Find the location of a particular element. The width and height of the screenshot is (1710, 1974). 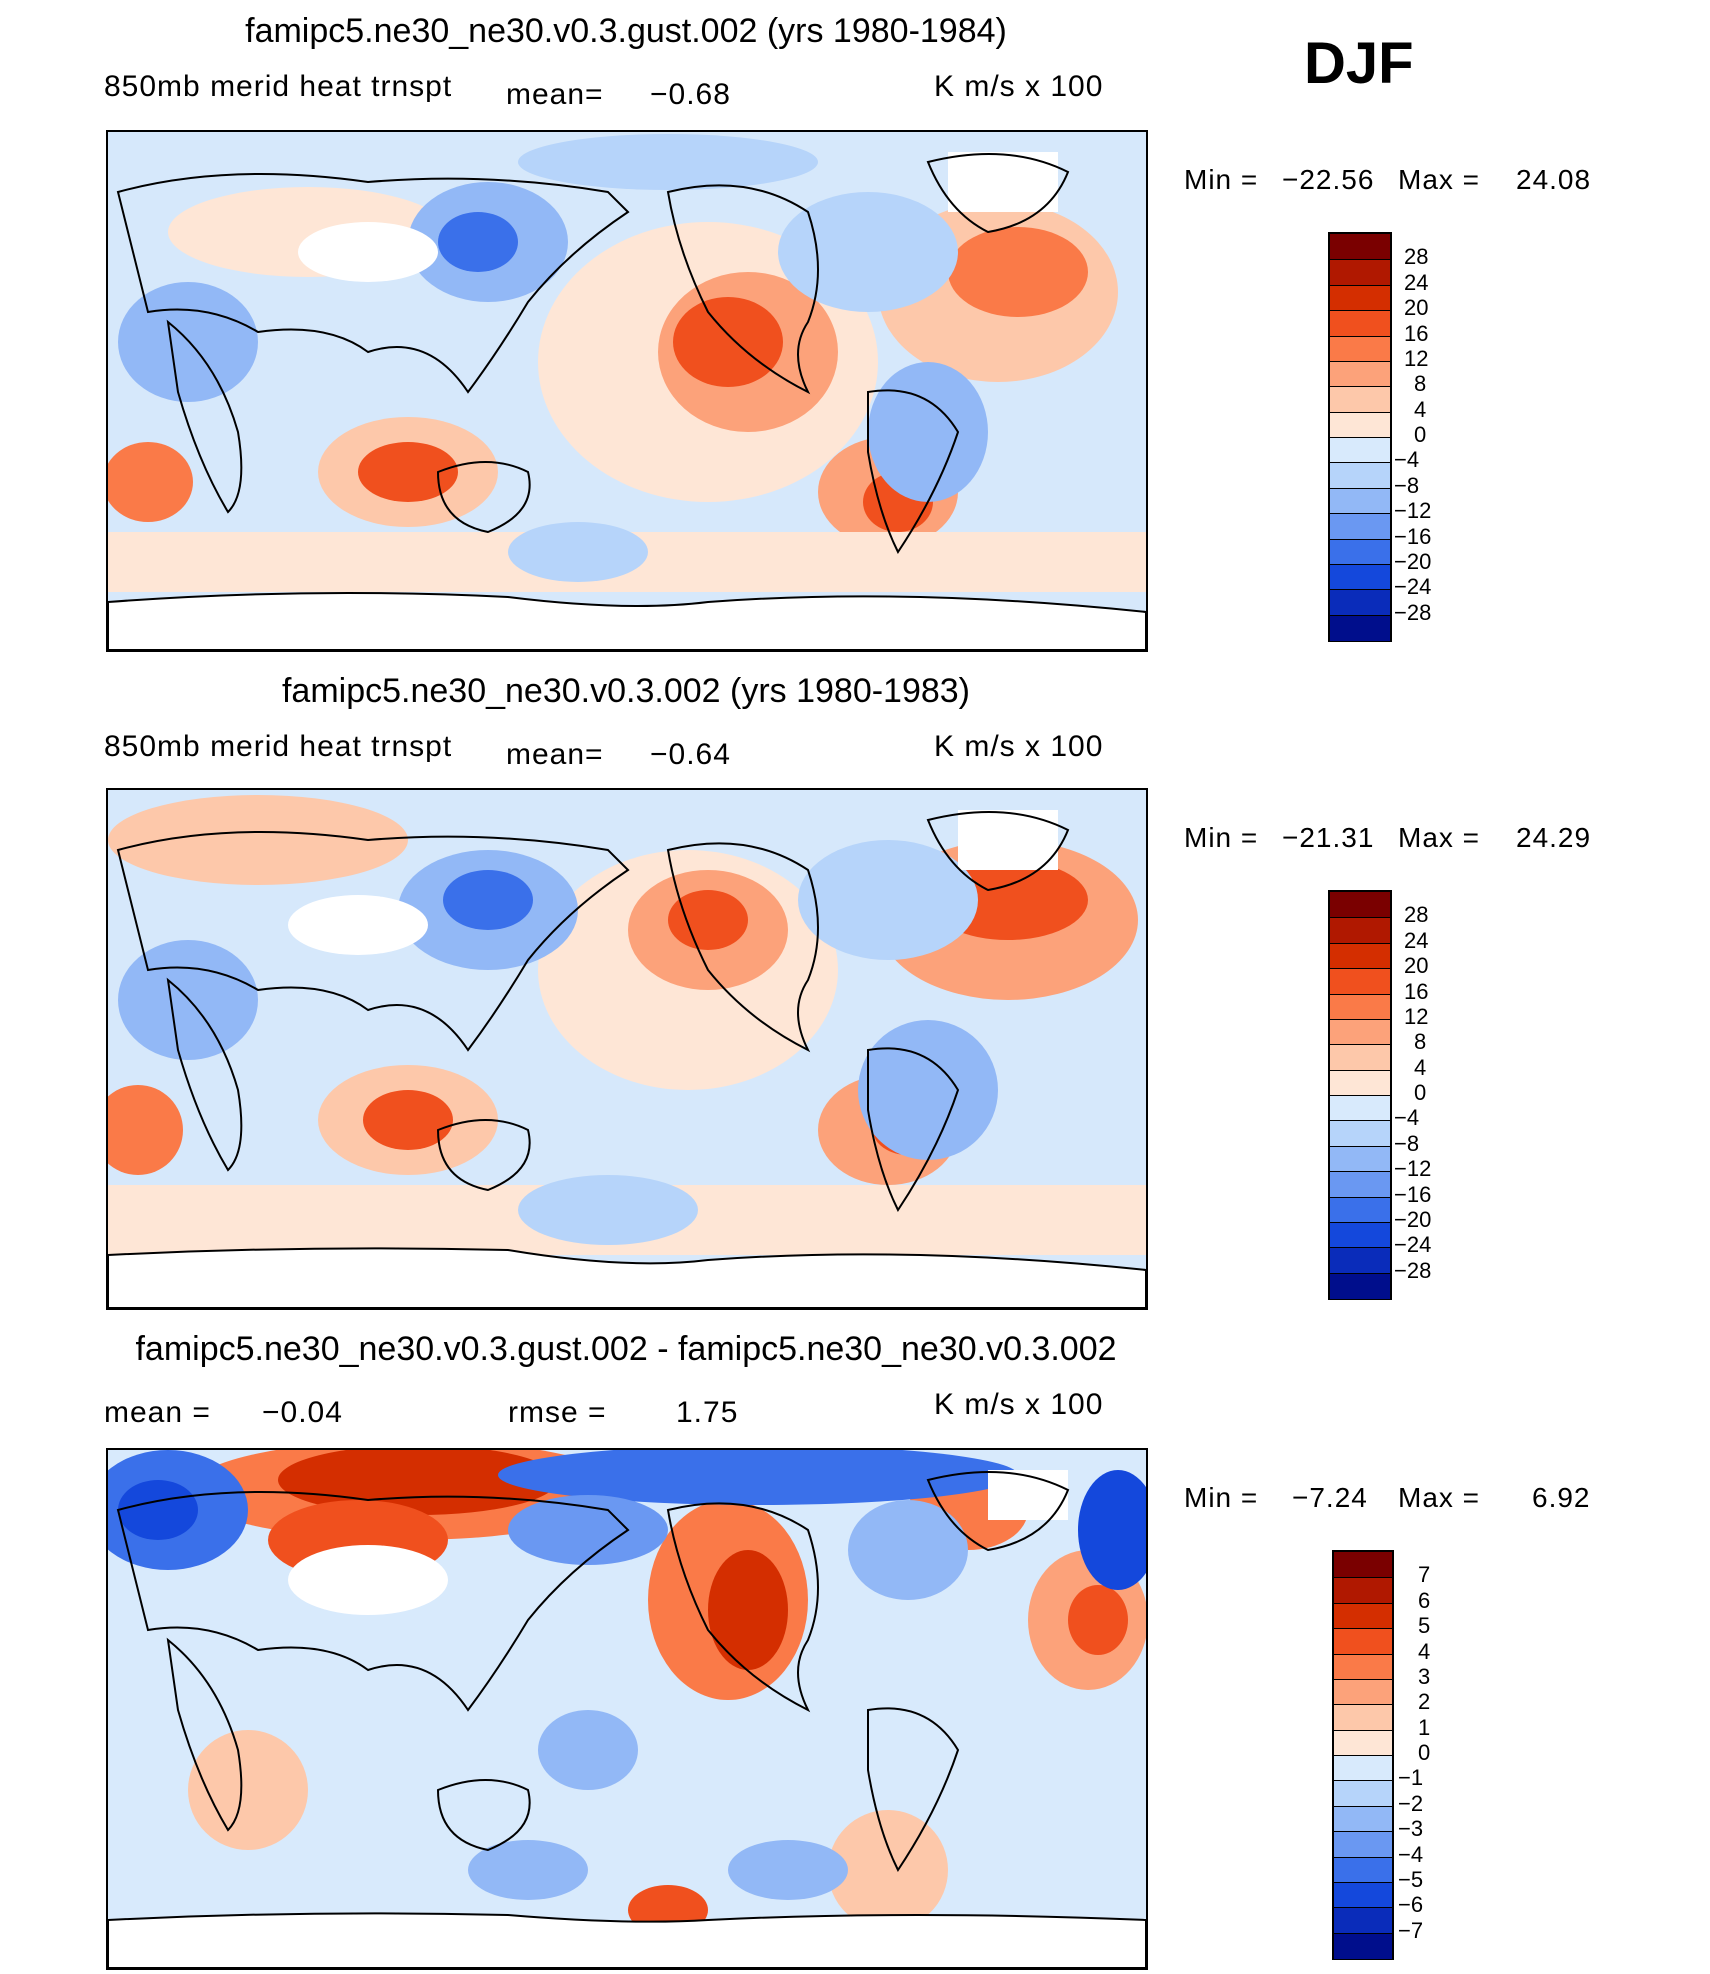

panel-3-rmse-label: rmse = is located at coordinates (557, 1412).